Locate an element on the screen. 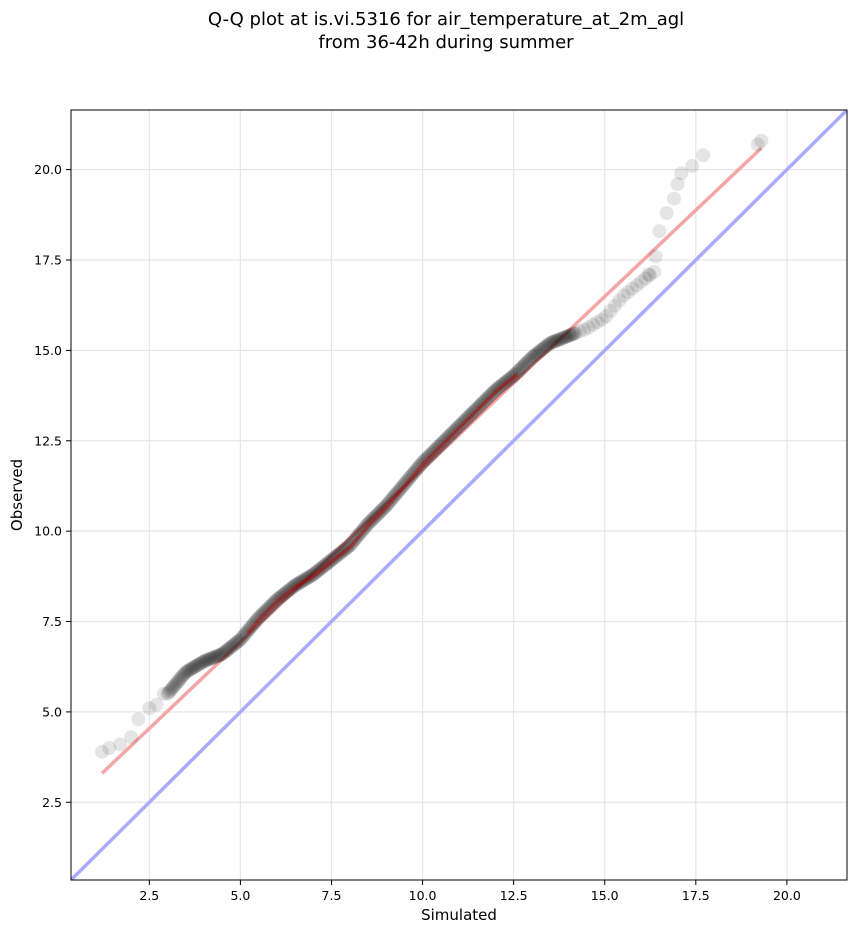  x-tick-label: 10.0 is located at coordinates (423, 895).